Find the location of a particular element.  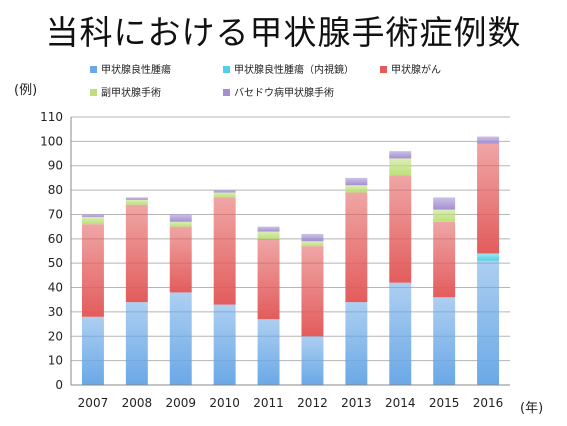

y-tick-label: 100 is located at coordinates (51, 141).